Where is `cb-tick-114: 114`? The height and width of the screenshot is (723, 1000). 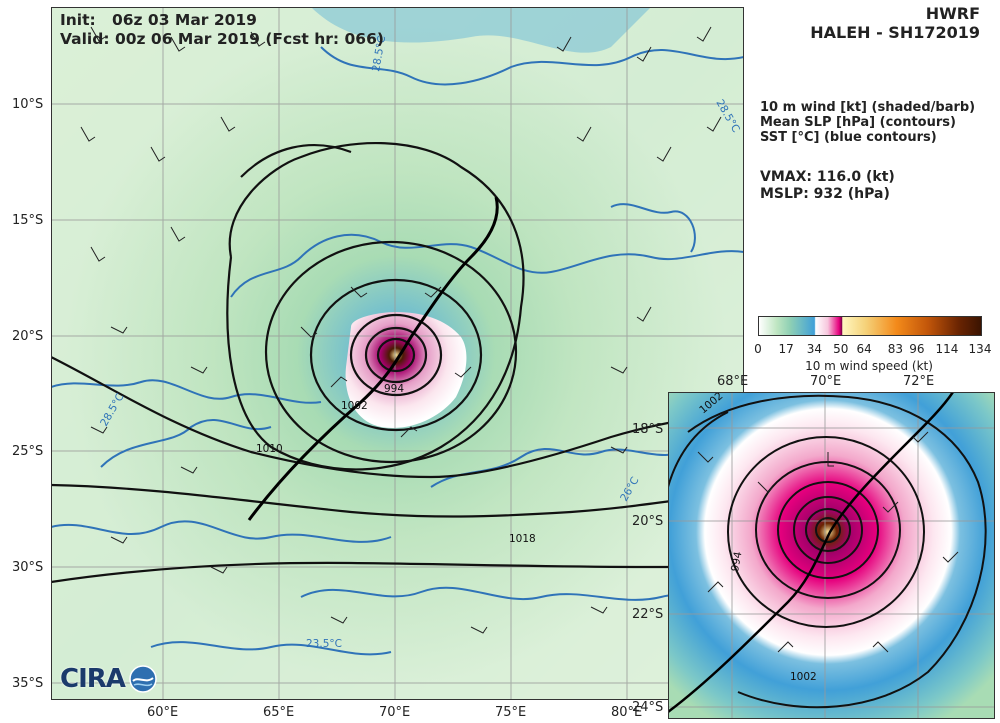
cb-tick-114: 114 is located at coordinates (947, 349).